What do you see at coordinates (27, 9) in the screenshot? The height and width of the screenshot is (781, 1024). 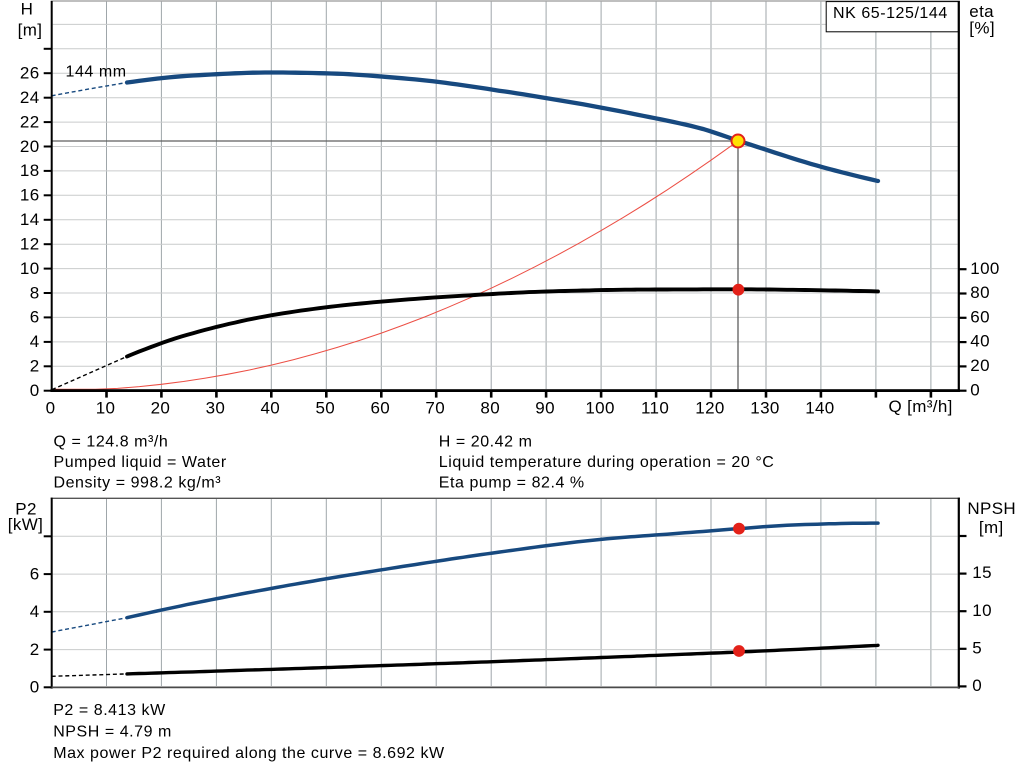 I see `svg-text: H` at bounding box center [27, 9].